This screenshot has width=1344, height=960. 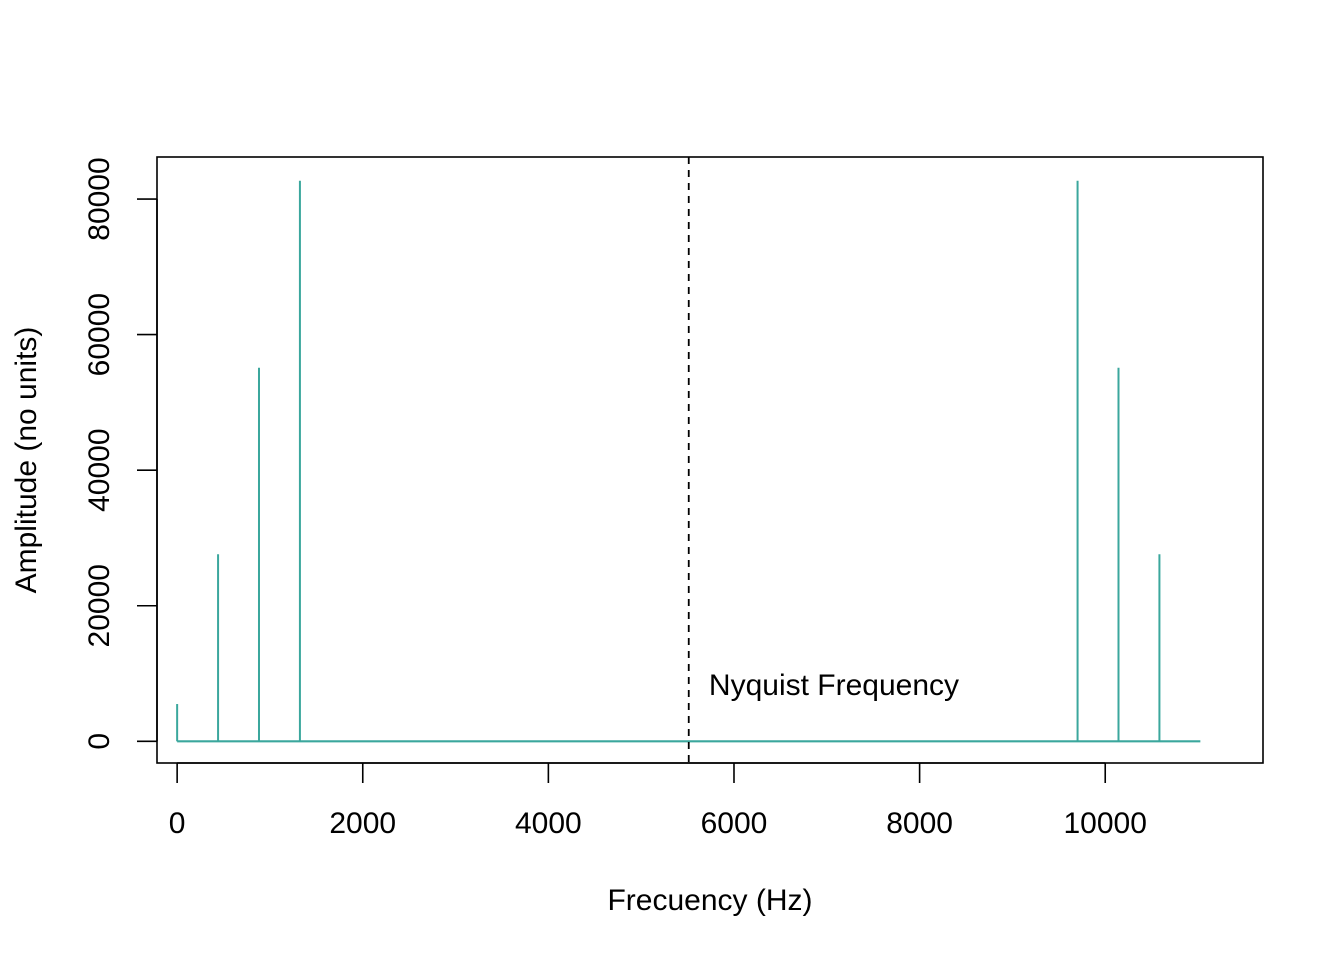 What do you see at coordinates (99, 334) in the screenshot?
I see `y-tick-label: 60000` at bounding box center [99, 334].